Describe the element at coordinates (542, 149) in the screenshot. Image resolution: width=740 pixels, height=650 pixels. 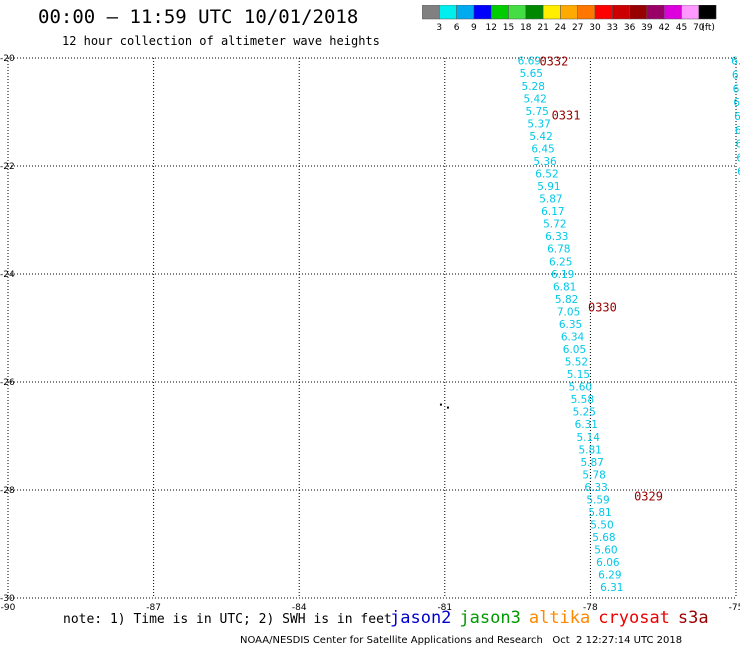
I see `wave-height-label: 6.45` at that location.